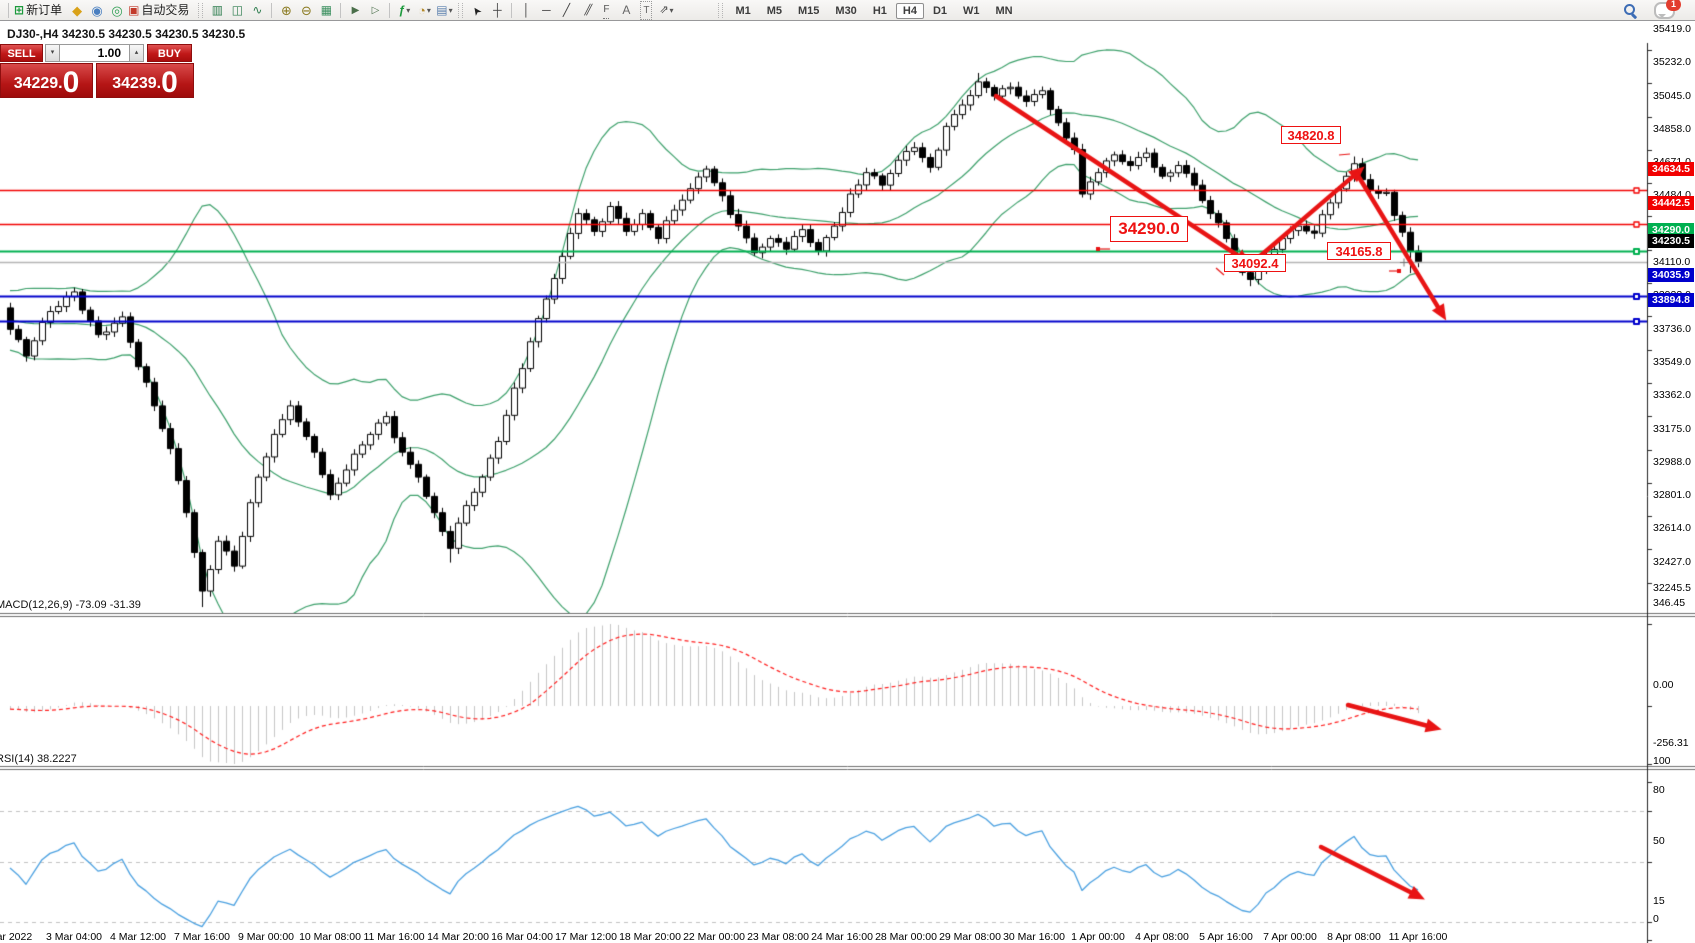 This screenshot has height=943, width=1695. I want to click on timeframe-button-MN: MN, so click(1004, 11).